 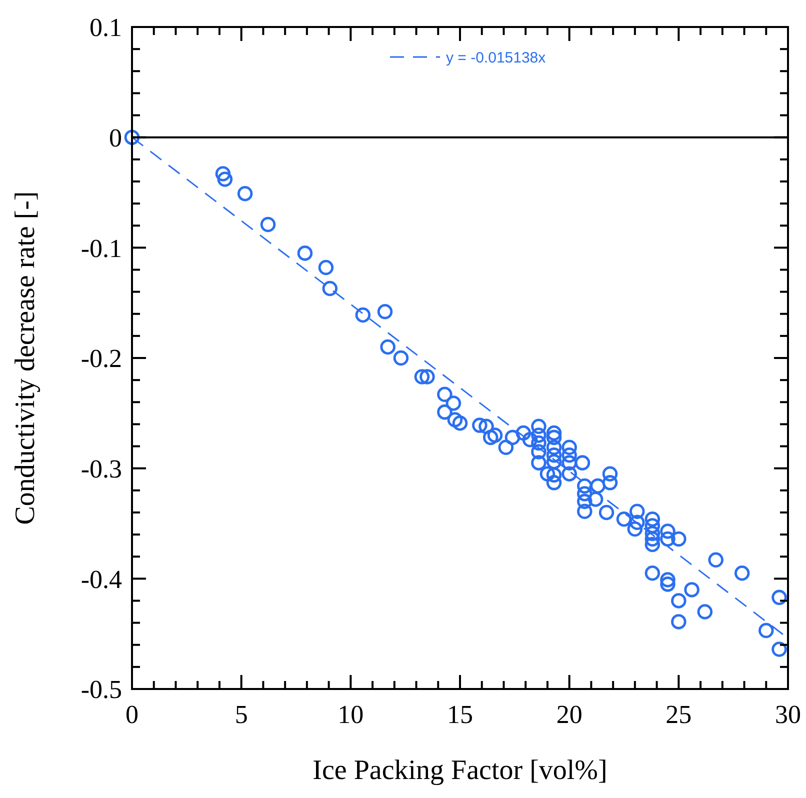 What do you see at coordinates (101, 579) in the screenshot?
I see `y-tick-label: -0.4` at bounding box center [101, 579].